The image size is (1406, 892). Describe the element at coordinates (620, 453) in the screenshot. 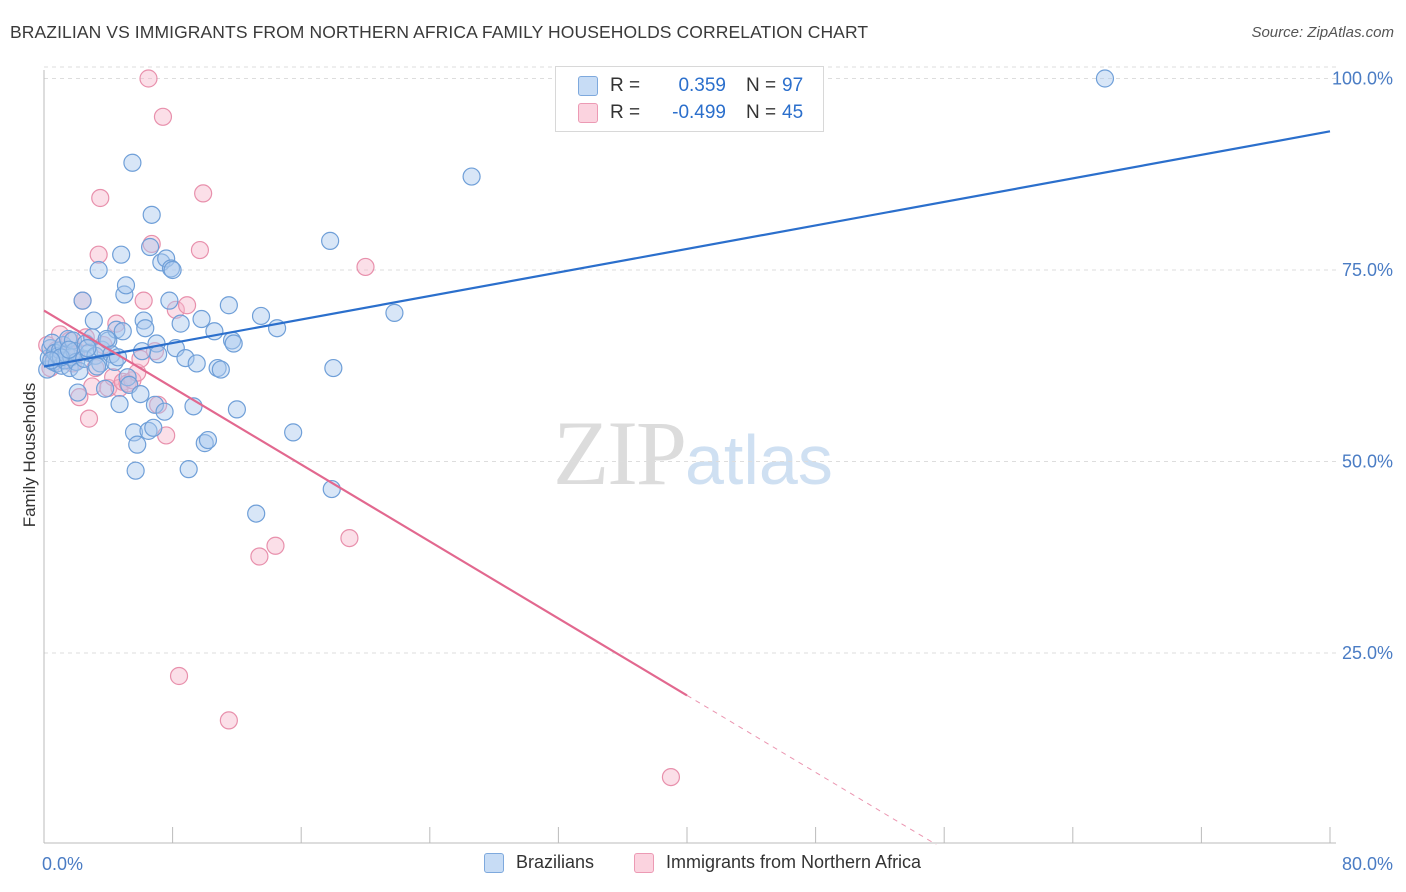

I see `watermark-zip: ZIP` at that location.